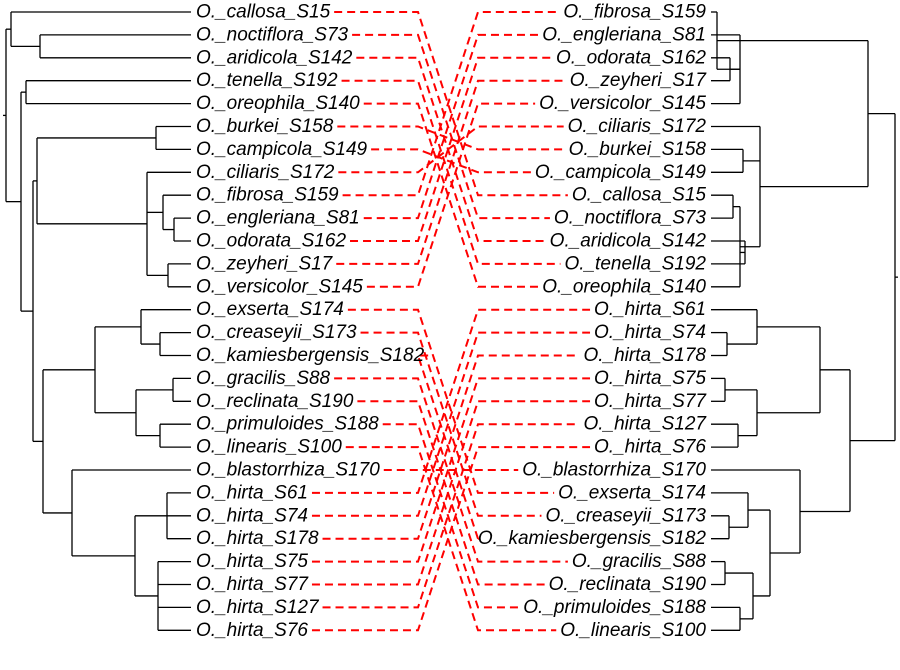  Describe the element at coordinates (270, 309) in the screenshot. I see `left-tip-label-o-exserta-s174: O._exserta_S174` at that location.